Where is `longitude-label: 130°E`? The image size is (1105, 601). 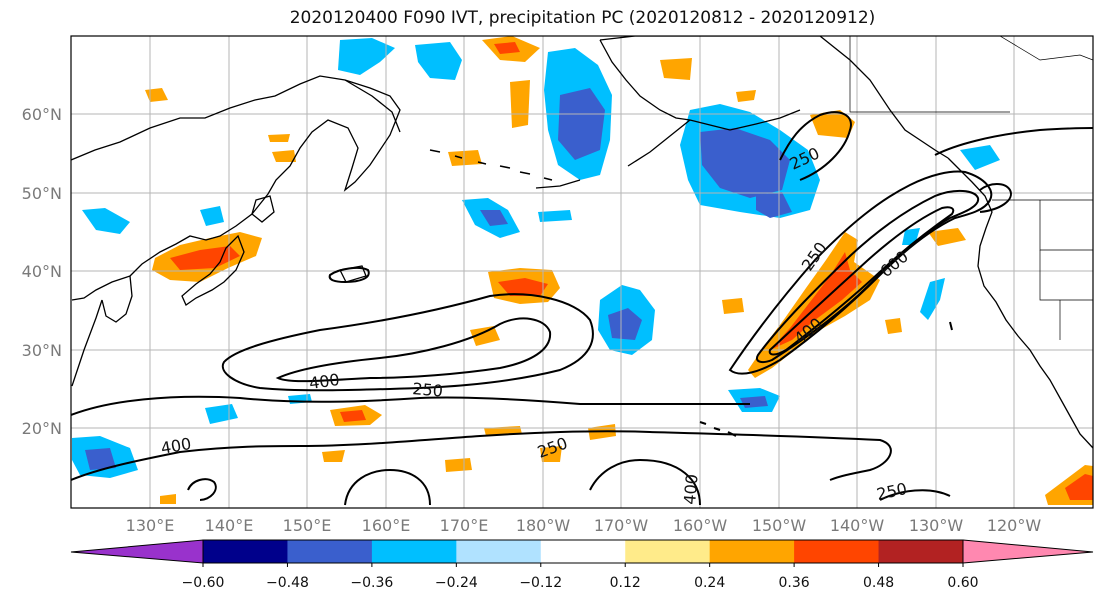
longitude-label: 130°E is located at coordinates (150, 525).